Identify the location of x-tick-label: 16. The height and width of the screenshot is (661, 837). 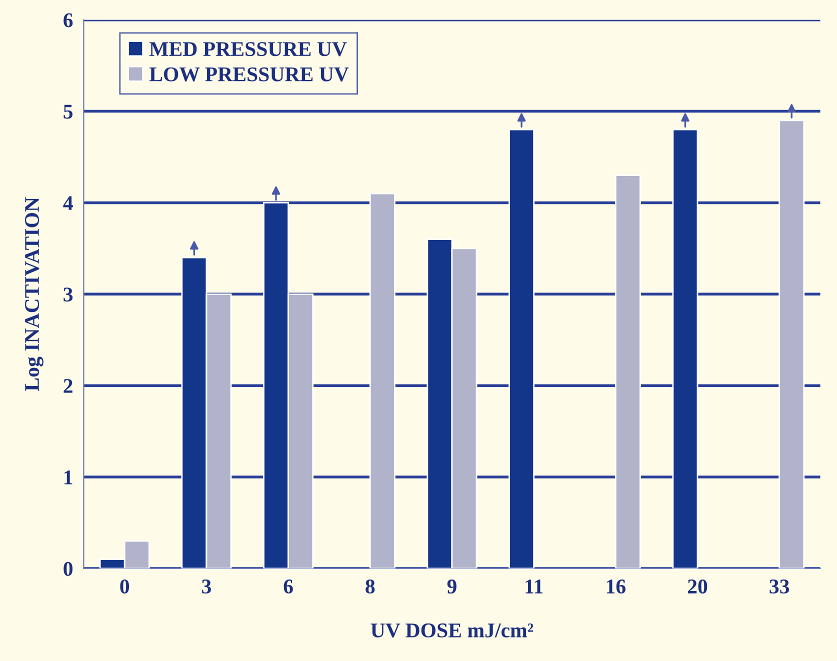
(616, 587).